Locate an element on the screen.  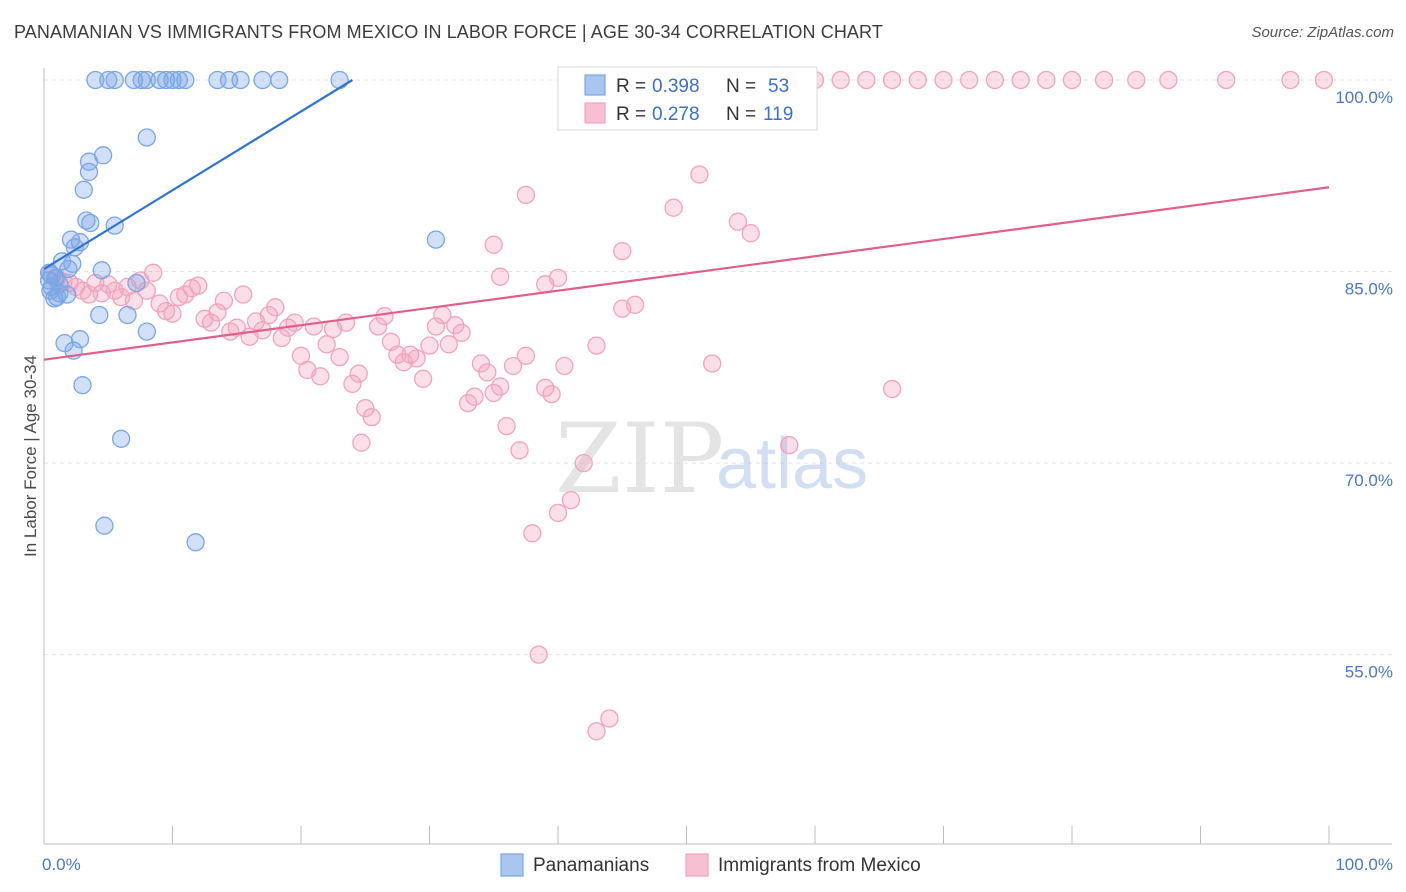
x-tick-labels: 0.0% 100.0% is located at coordinates (717, 864).